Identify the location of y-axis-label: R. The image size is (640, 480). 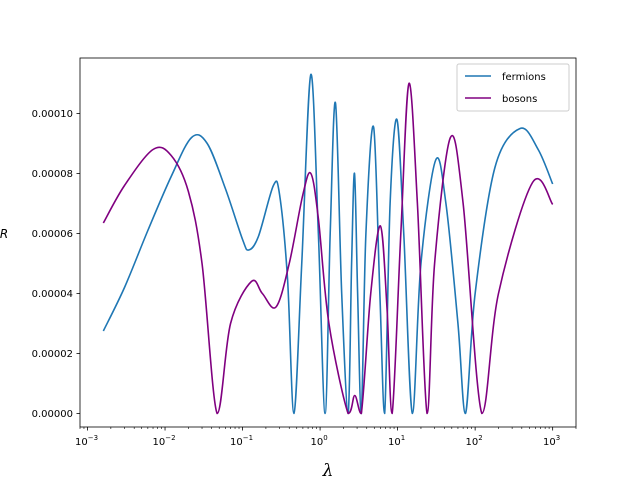
(4, 234).